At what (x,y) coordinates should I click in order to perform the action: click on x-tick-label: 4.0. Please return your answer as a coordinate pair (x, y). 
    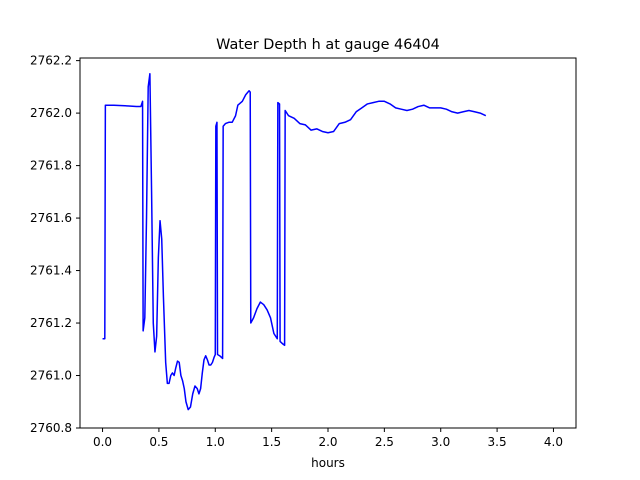
    Looking at the image, I should click on (553, 442).